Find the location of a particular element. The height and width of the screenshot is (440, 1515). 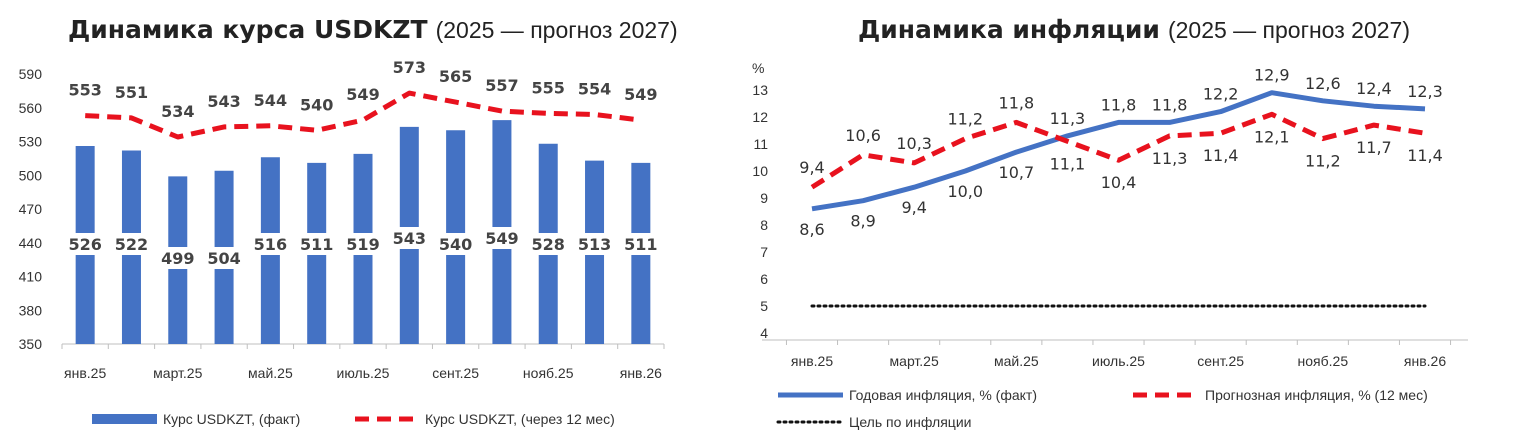

usdkzt-bar-label: 504 is located at coordinates (223, 258).